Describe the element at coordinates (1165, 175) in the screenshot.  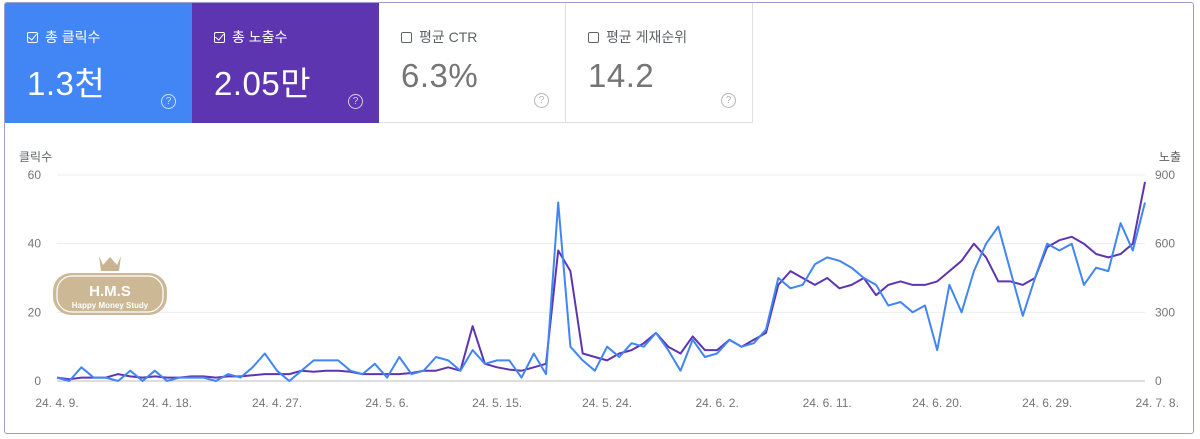
I see `right-tick-label: 900` at that location.